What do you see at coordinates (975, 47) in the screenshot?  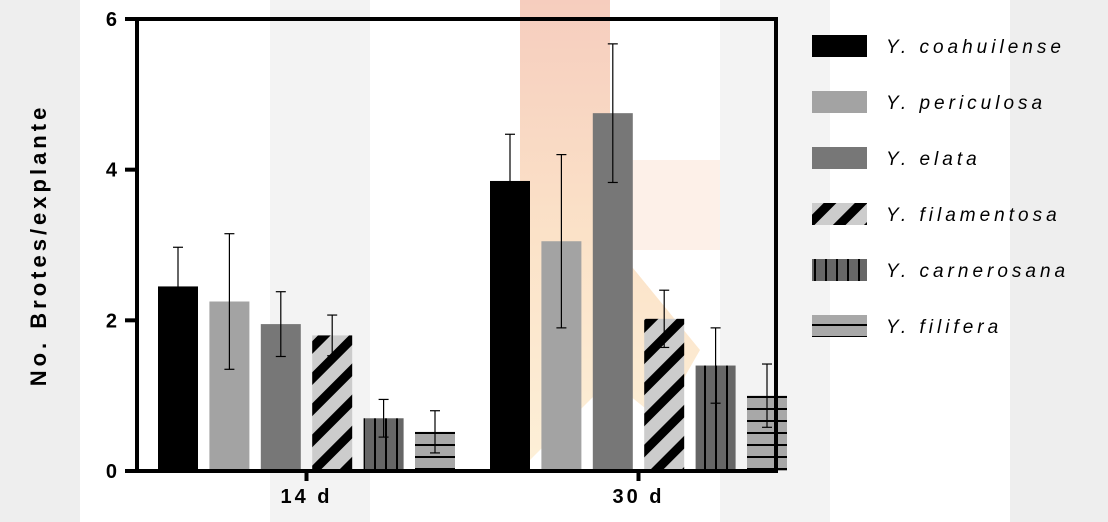 I see `legend-label: Y. coahuilense` at bounding box center [975, 47].